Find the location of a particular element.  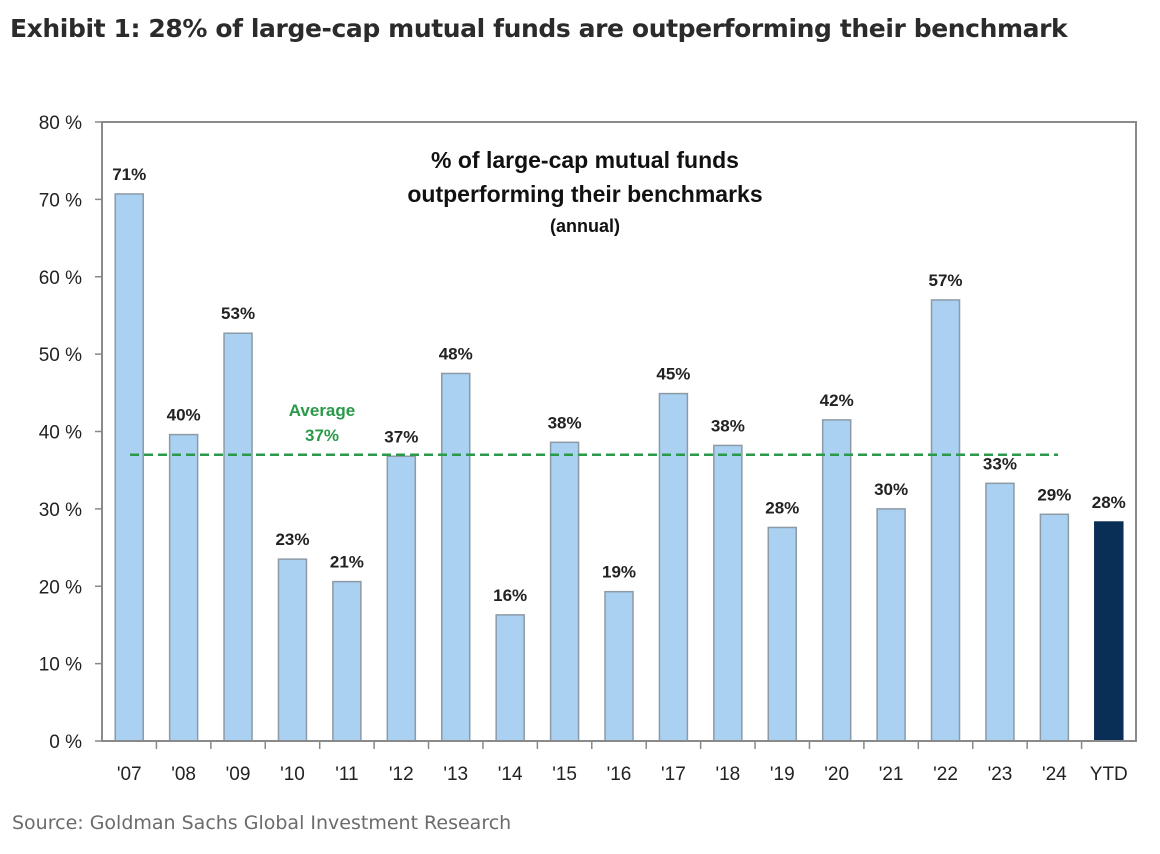

y-tick-label: 40 % is located at coordinates (60, 433).